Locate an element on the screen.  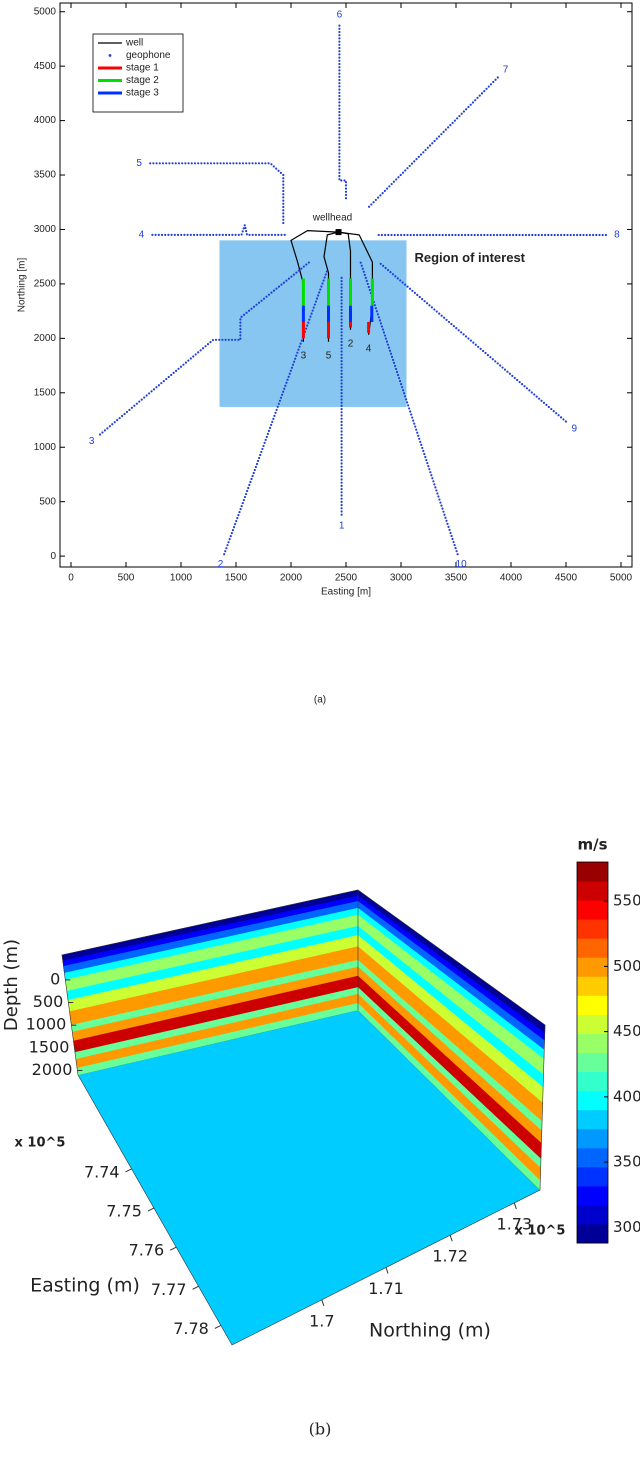
colorbar-tick-label: 5500 is located at coordinates (626, 901).